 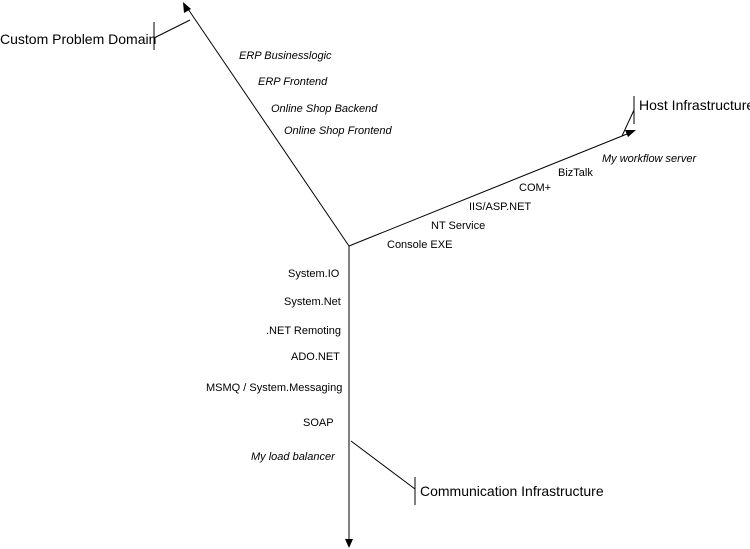 What do you see at coordinates (383, 465) in the screenshot?
I see `communication-callout-line` at bounding box center [383, 465].